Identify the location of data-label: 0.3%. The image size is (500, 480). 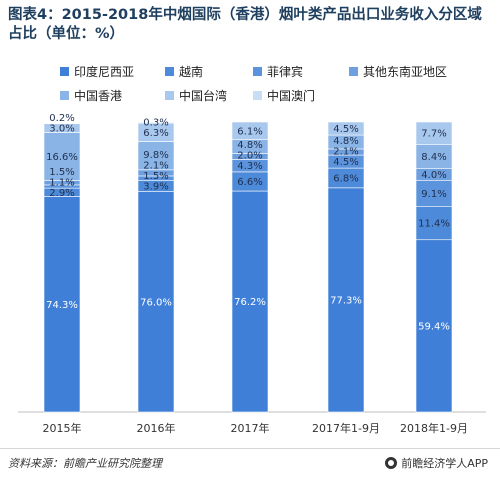
(155, 122).